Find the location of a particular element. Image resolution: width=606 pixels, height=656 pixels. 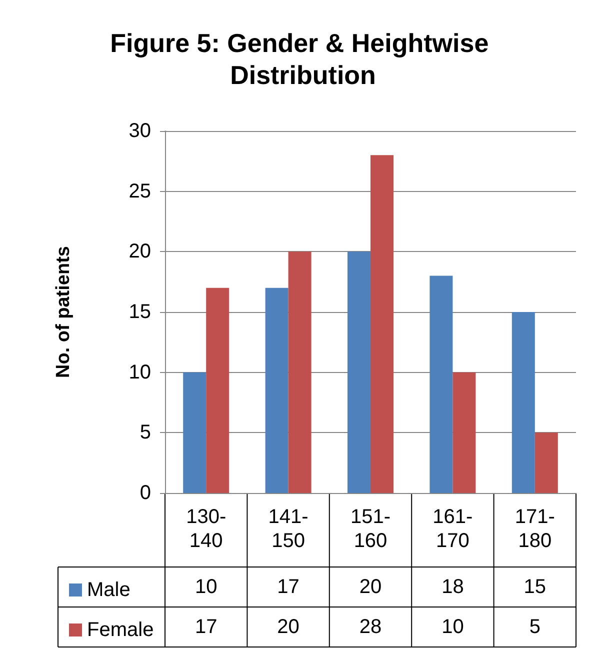

y-tick-label: 20 is located at coordinates (139, 251).